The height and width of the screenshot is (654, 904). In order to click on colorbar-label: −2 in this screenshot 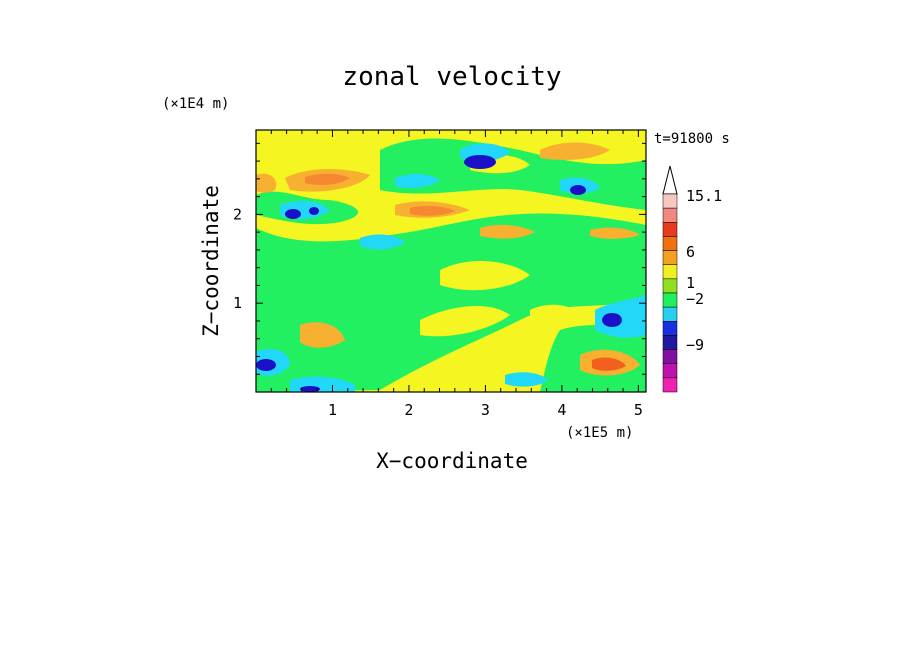, I will do `click(695, 299)`.